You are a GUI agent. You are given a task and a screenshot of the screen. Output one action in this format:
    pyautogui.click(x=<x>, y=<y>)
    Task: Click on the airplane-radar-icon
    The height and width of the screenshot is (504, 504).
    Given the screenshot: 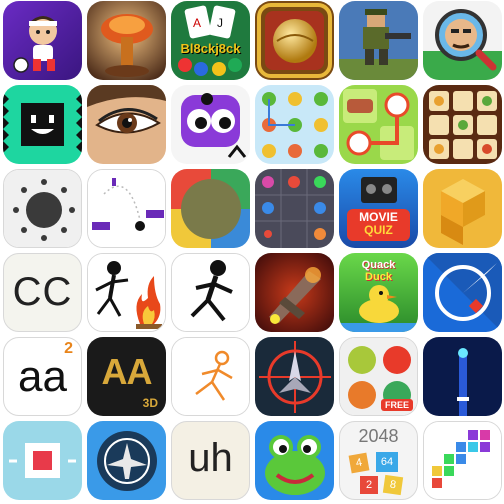 What is the action you would take?
    pyautogui.click(x=126, y=460)
    